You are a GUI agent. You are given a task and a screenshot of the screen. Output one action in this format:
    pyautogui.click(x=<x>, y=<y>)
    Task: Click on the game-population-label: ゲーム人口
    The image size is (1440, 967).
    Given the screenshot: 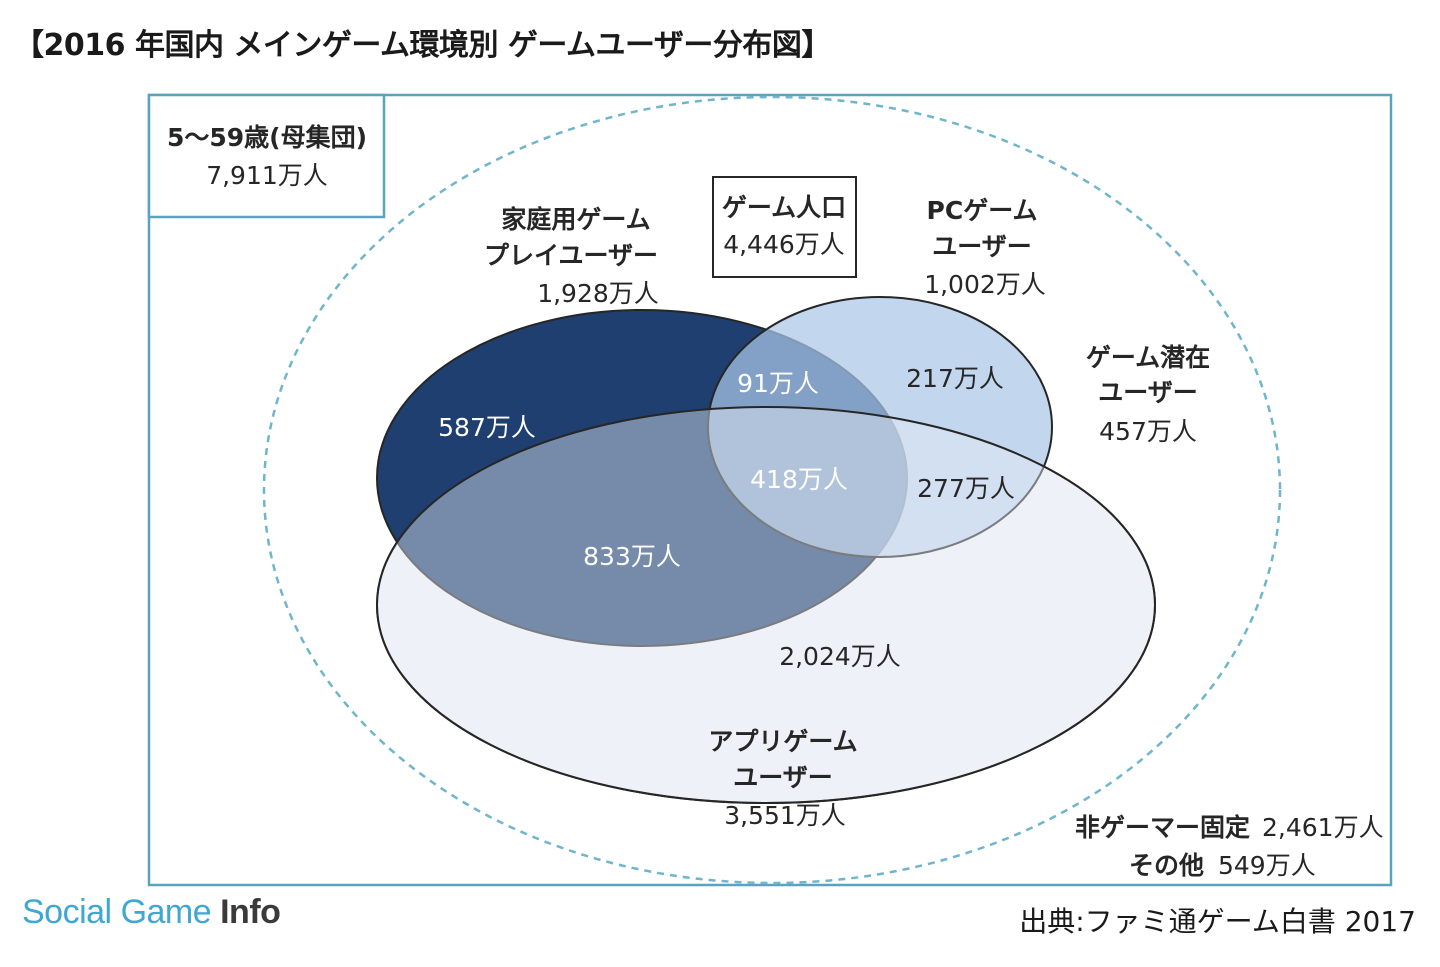 What is the action you would take?
    pyautogui.click(x=784, y=207)
    